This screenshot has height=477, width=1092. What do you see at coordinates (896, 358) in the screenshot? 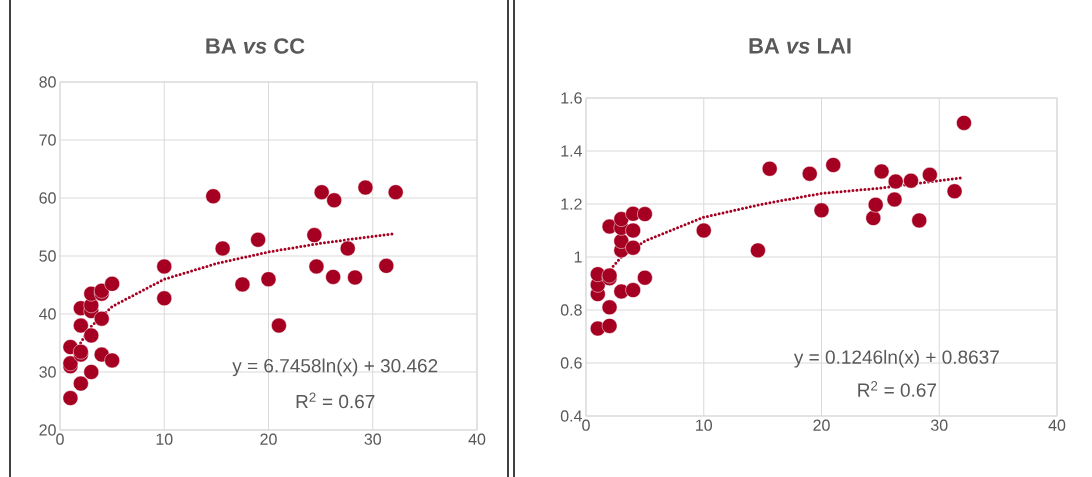
I see `annotation: y = 0.1246ln(x) + 0.8637` at bounding box center [896, 358].